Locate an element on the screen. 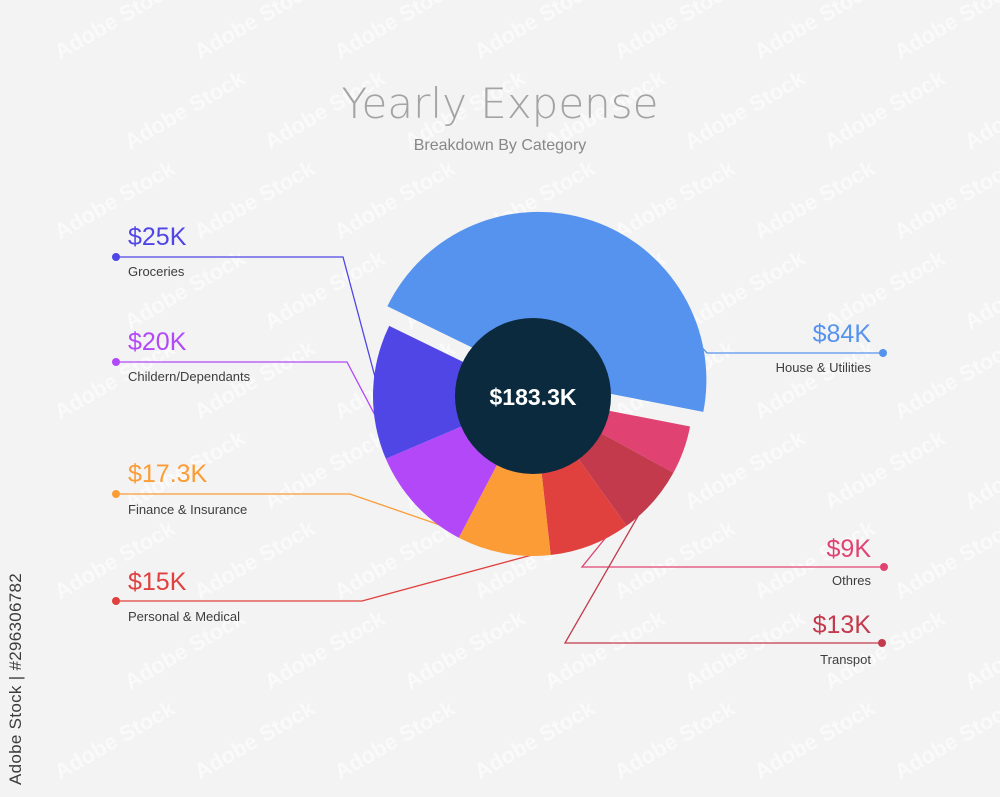 The width and height of the screenshot is (1000, 797). chart-subtitle: Breakdown By Category is located at coordinates (500, 145).